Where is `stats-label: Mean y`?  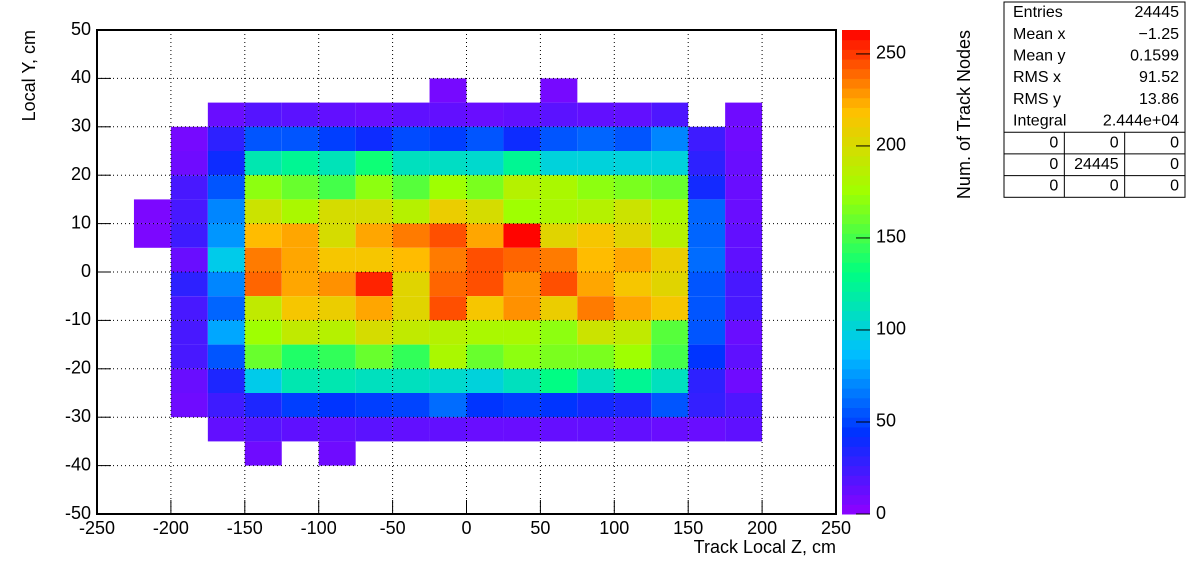 stats-label: Mean y is located at coordinates (1039, 55).